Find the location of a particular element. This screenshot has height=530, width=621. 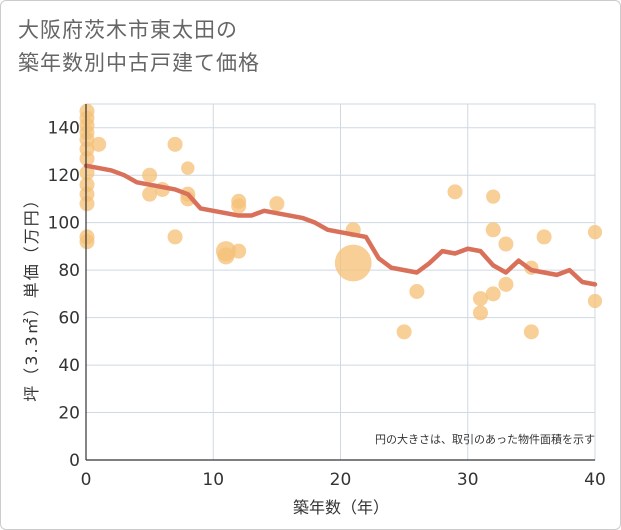

x-tick-label: 30 is located at coordinates (468, 480).